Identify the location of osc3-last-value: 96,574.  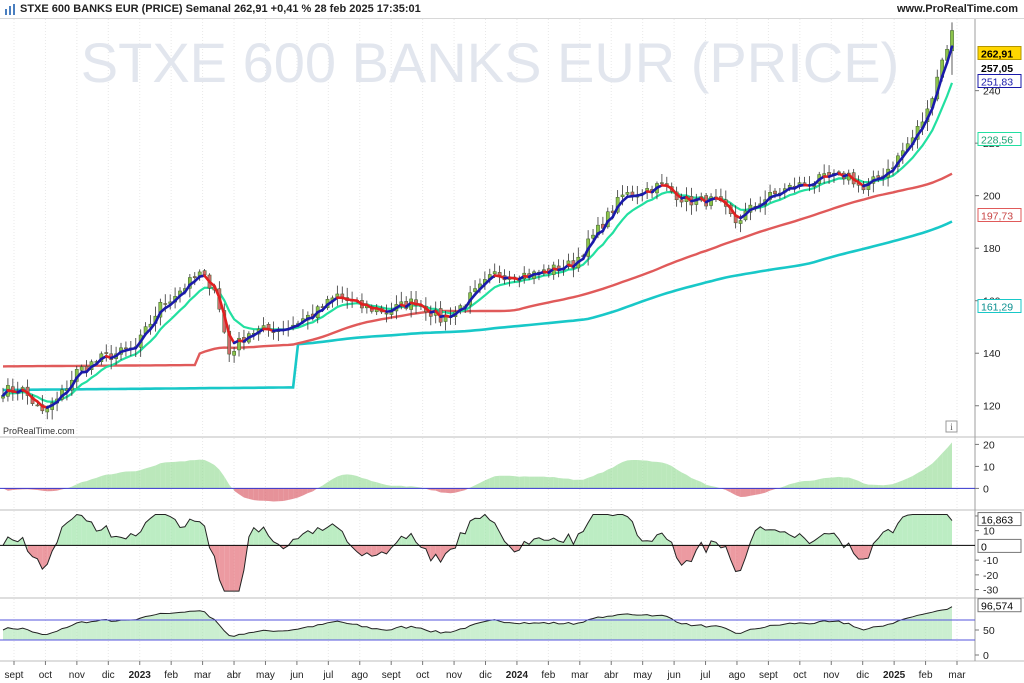
(999, 605).